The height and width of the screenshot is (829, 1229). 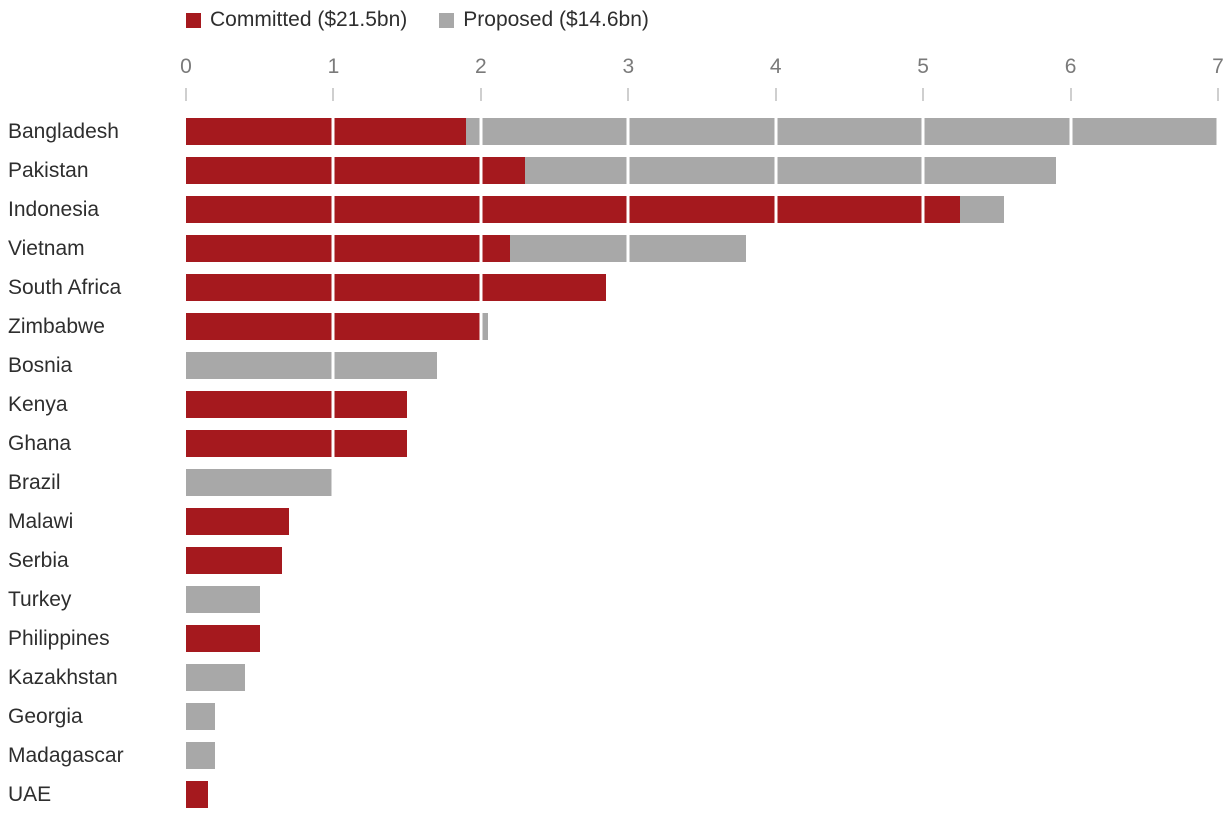 I want to click on row-label: South Africa, so click(x=65, y=287).